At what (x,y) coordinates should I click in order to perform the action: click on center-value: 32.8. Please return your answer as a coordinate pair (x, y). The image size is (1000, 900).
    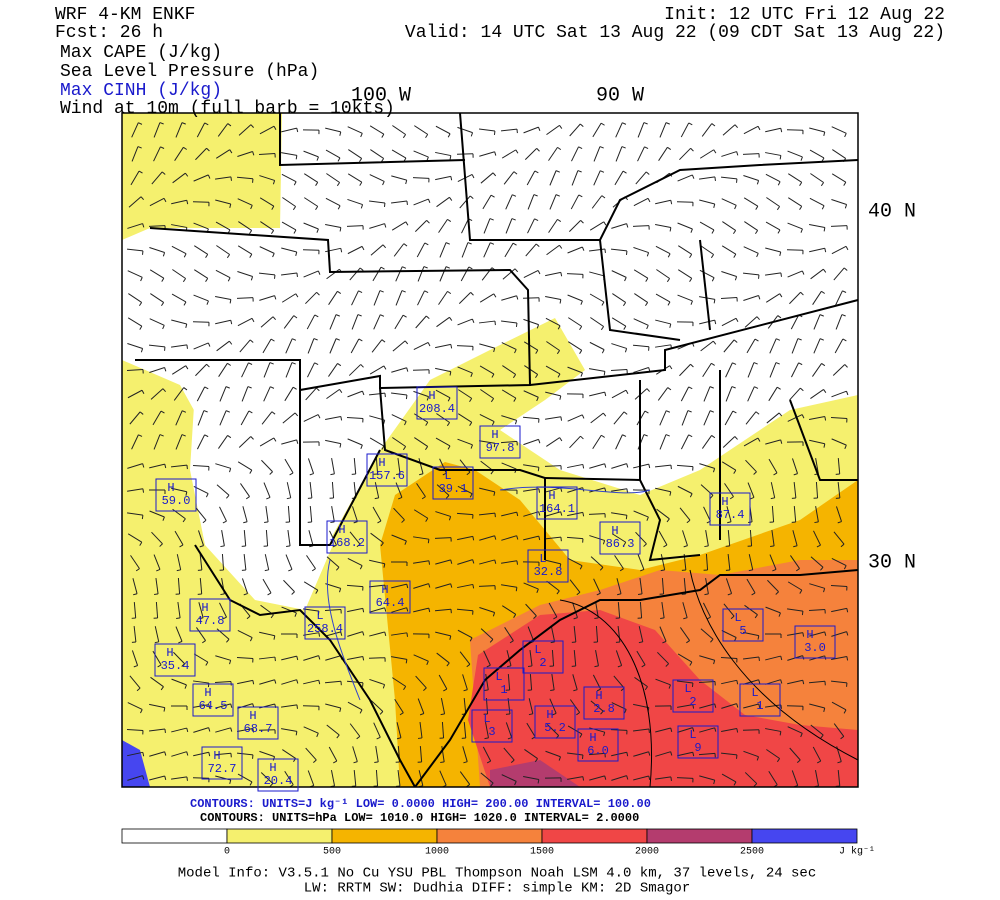
    Looking at the image, I should click on (548, 572).